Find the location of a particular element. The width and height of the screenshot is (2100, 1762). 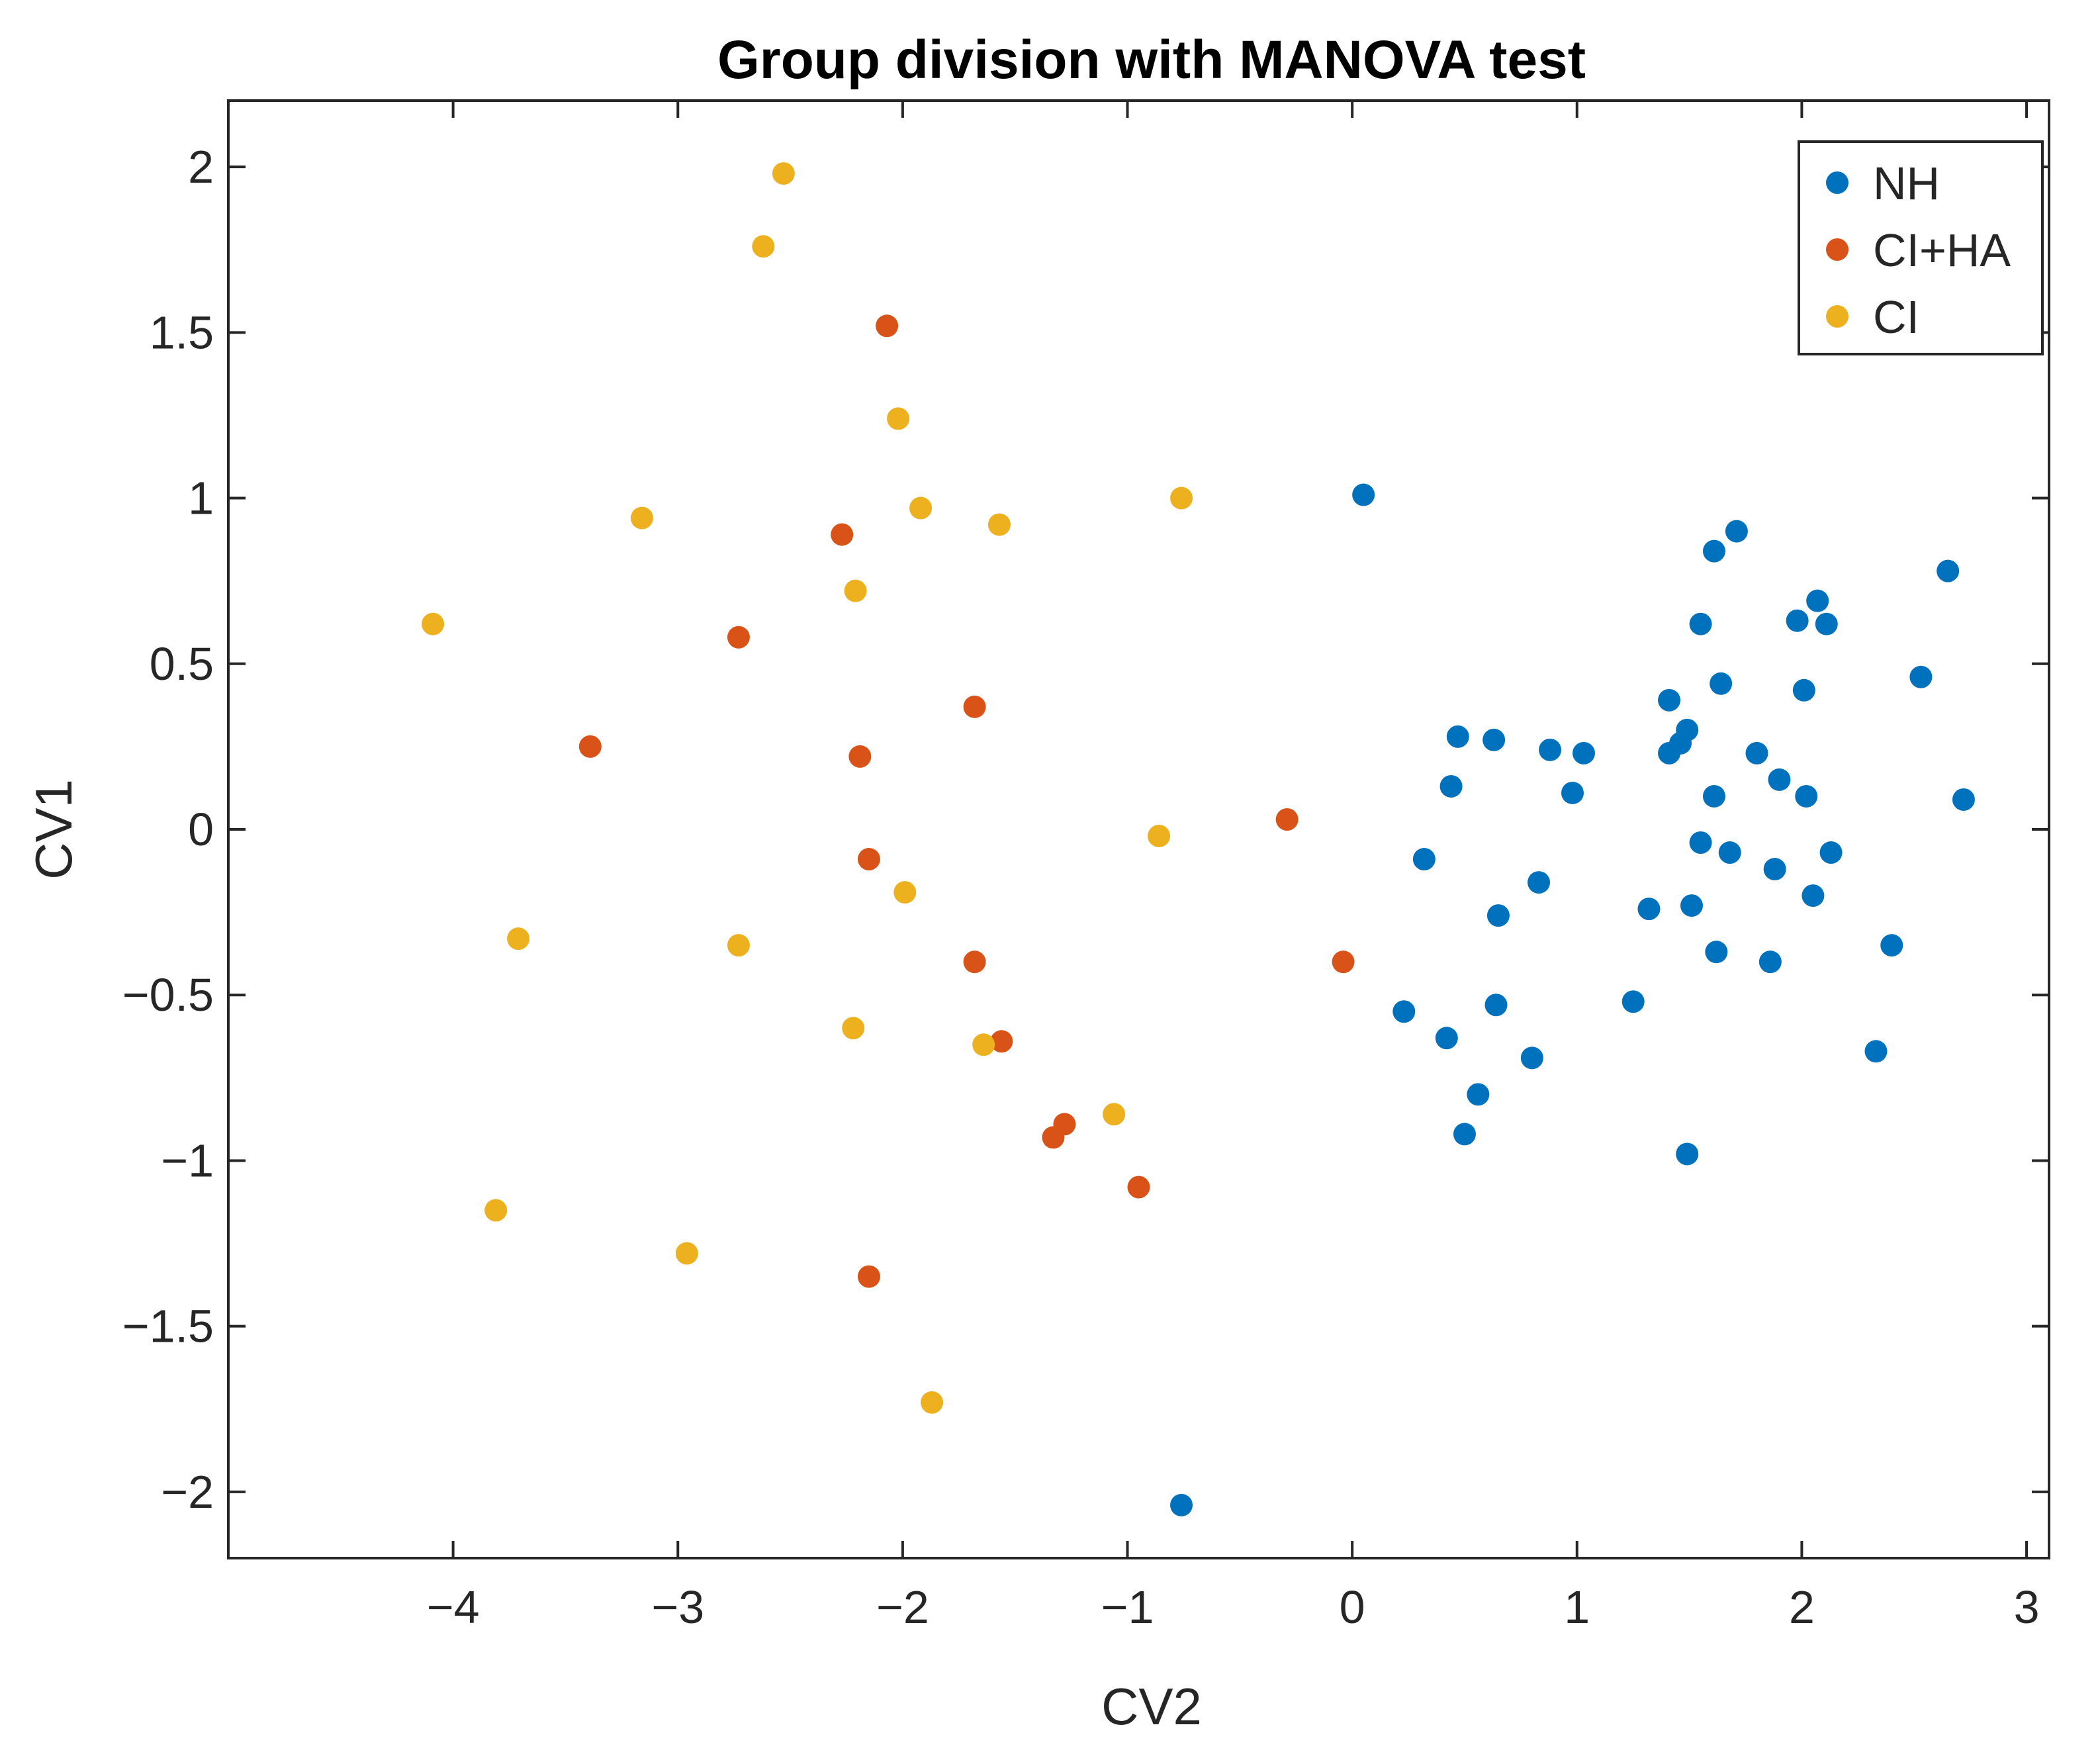

y-tick-label: −2 is located at coordinates (188, 1492).